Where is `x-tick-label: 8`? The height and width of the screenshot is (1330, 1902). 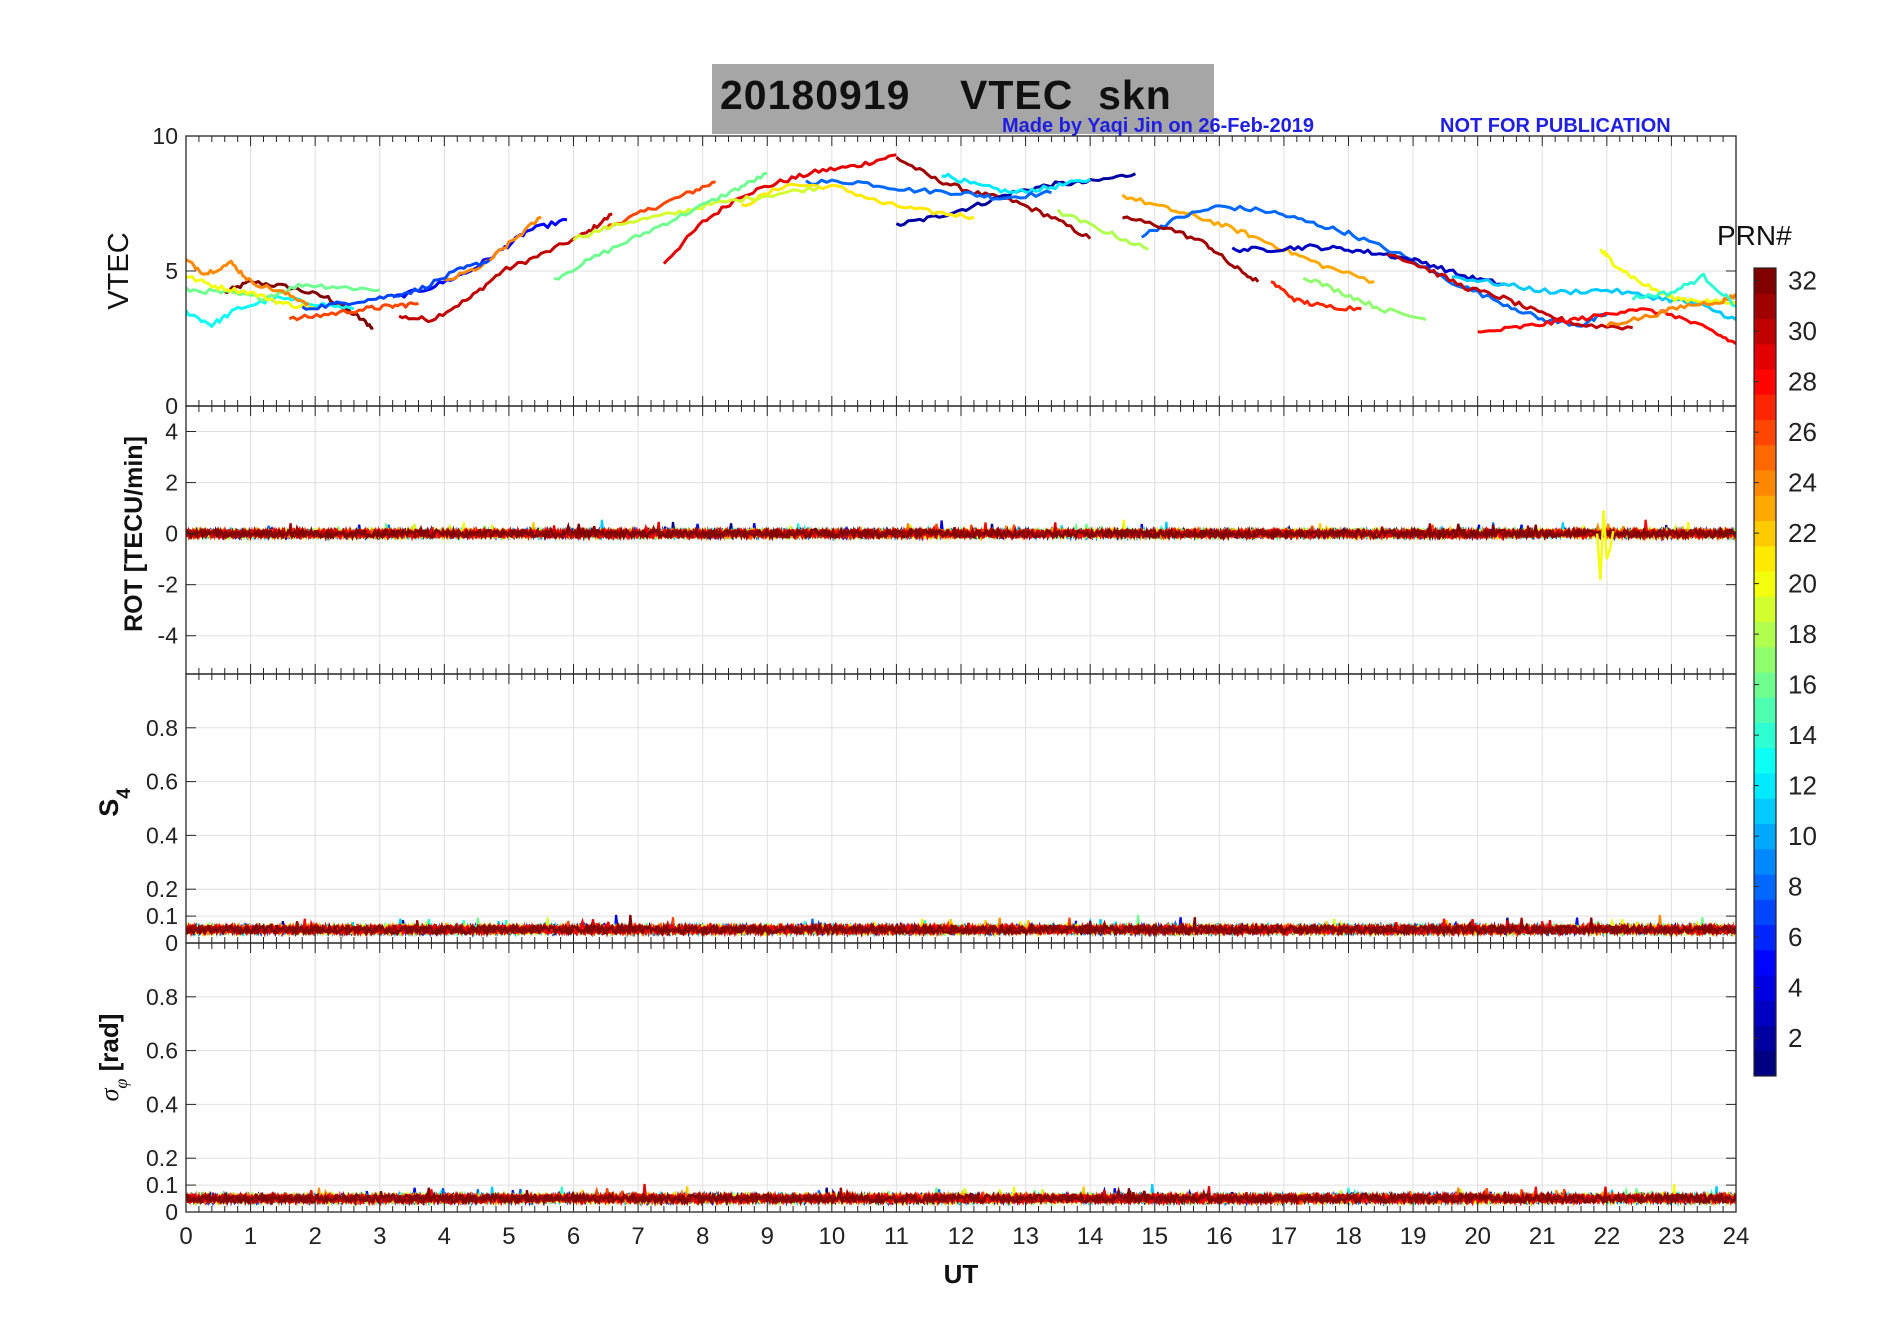
x-tick-label: 8 is located at coordinates (702, 1236).